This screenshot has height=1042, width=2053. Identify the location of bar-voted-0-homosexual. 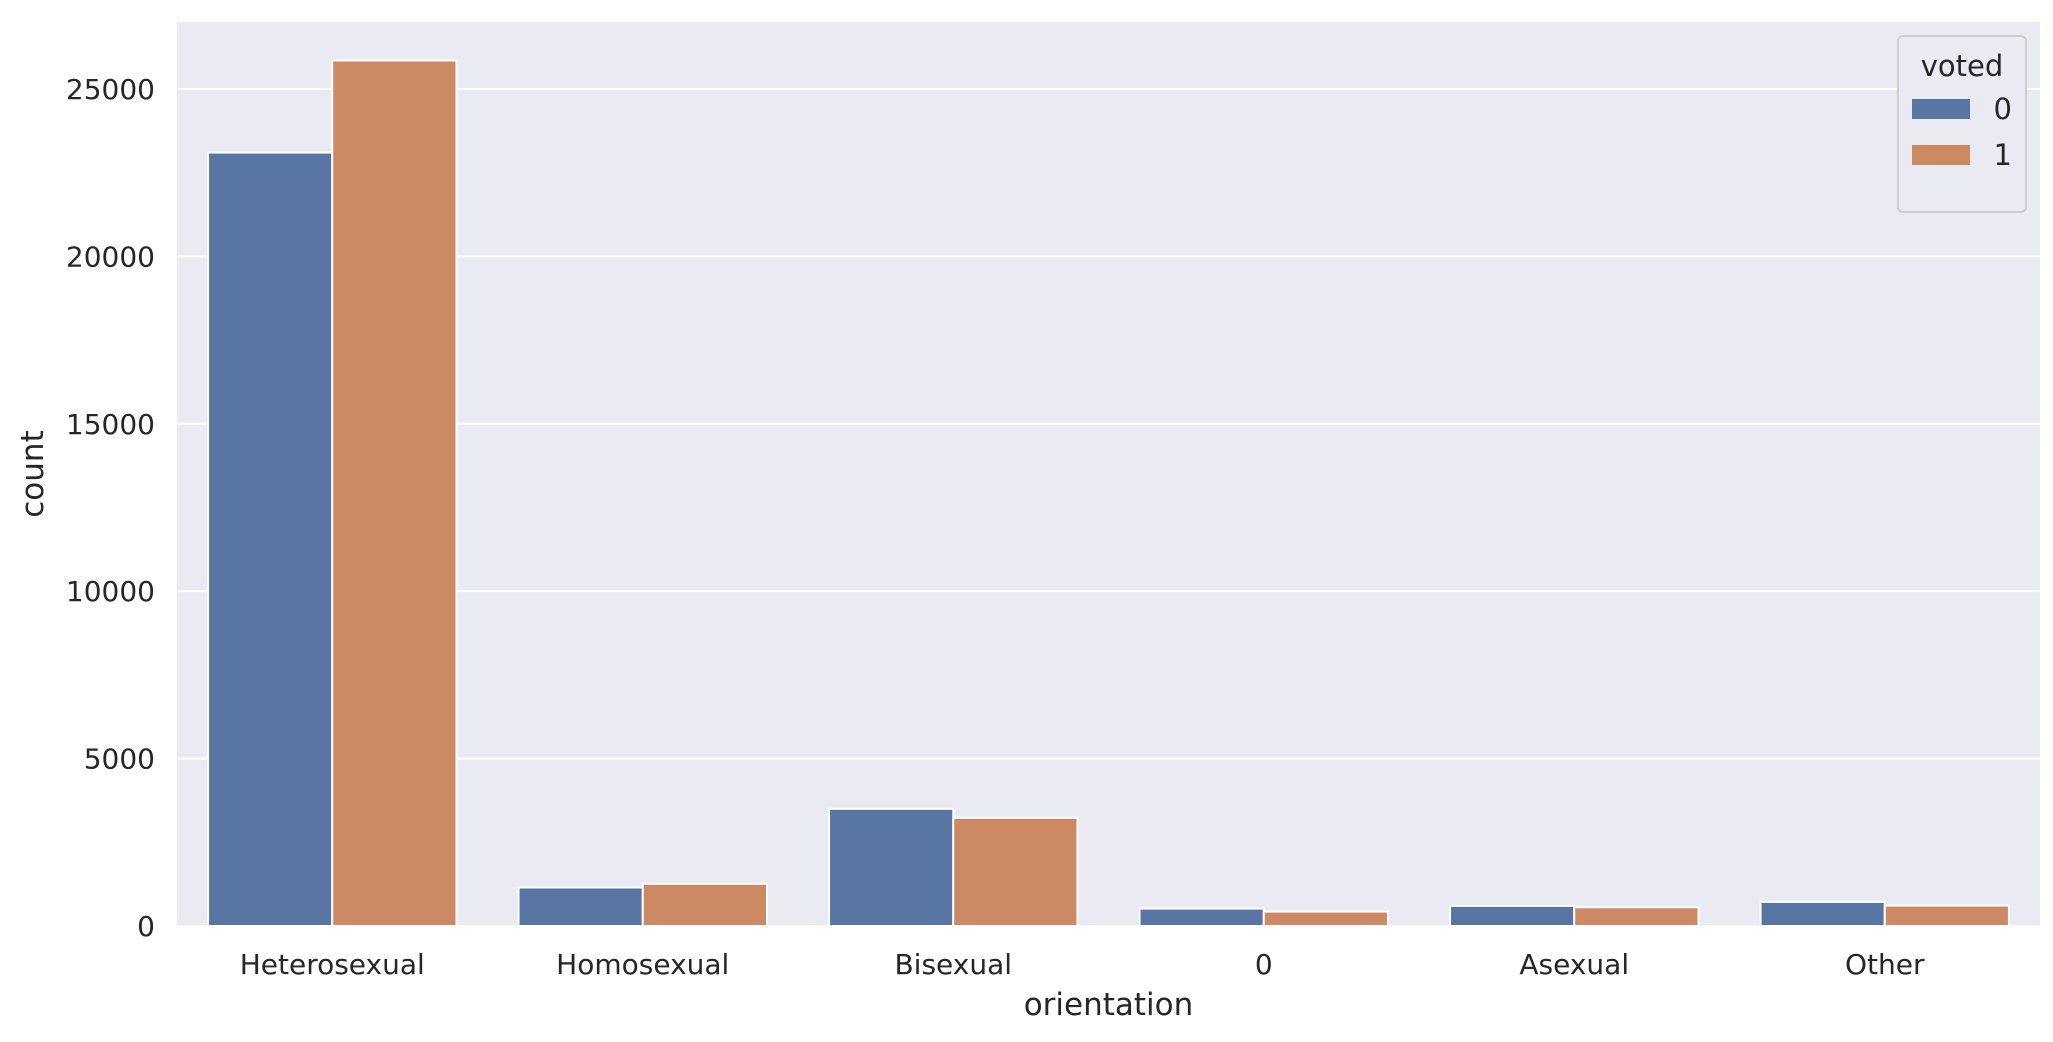
(580, 906).